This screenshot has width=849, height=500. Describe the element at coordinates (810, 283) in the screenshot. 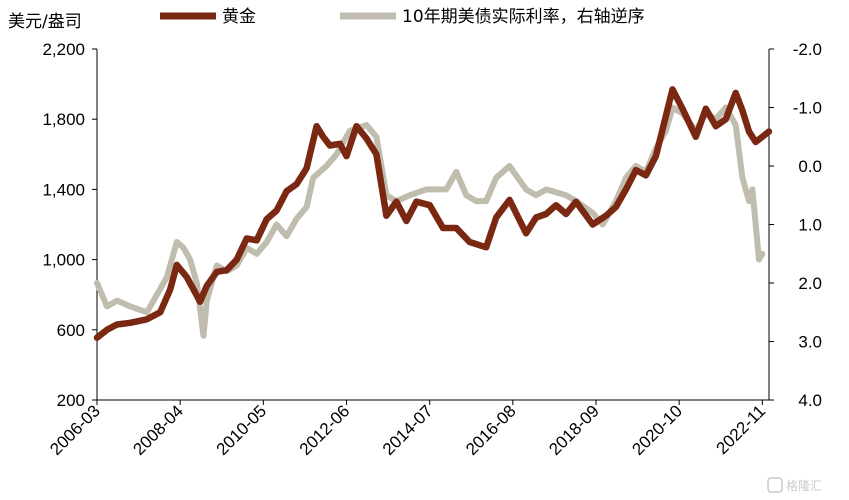

I see `right-tick-label: 2.0` at that location.